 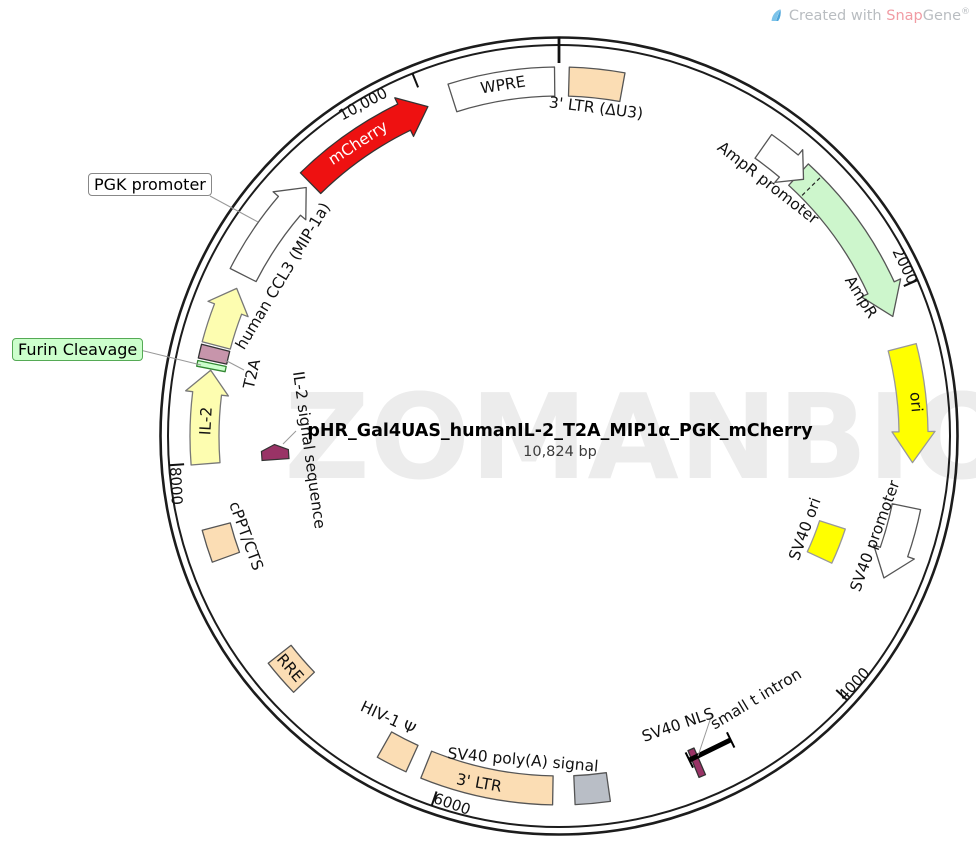 I want to click on label-hiv1-psi: HIV-1 Ψ, so click(x=388, y=717).